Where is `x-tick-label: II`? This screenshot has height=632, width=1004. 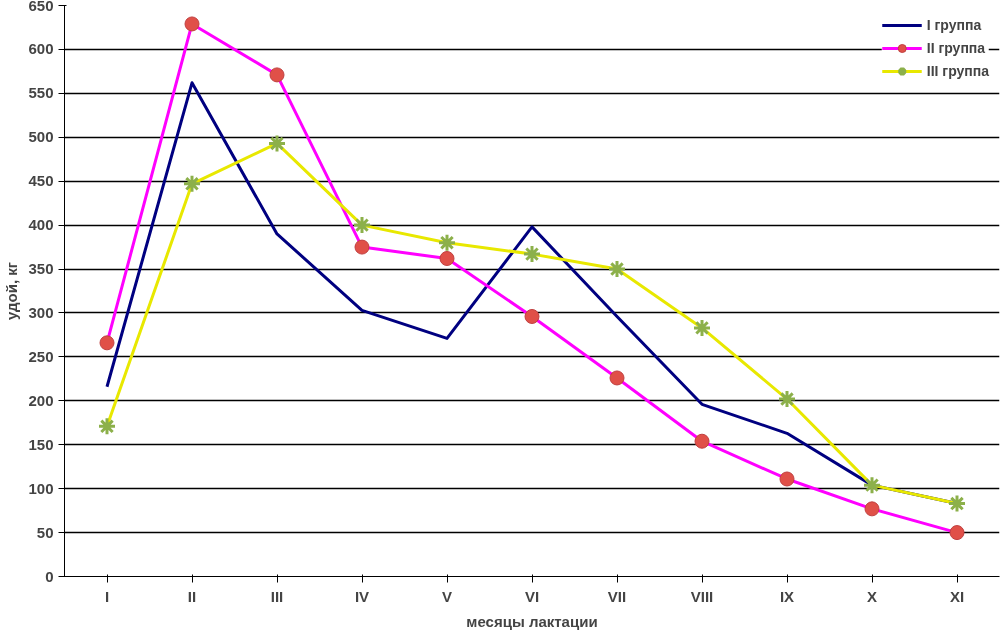 x-tick-label: II is located at coordinates (192, 596).